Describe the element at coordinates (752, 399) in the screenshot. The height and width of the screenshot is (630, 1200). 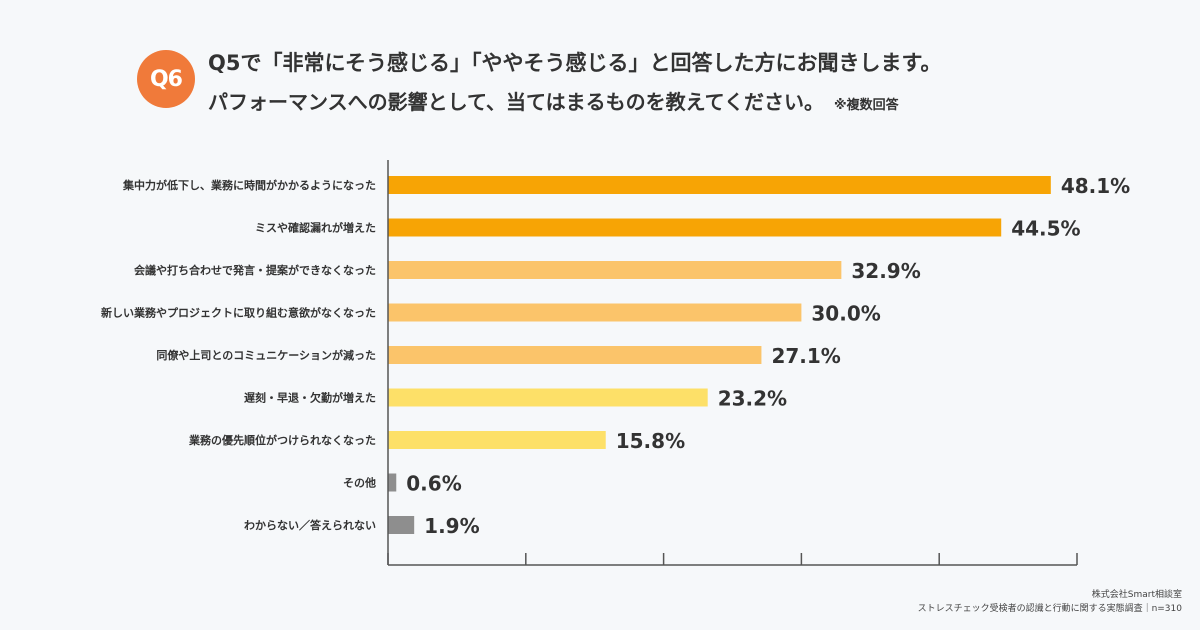
I see `value-label-5: 23.2%` at that location.